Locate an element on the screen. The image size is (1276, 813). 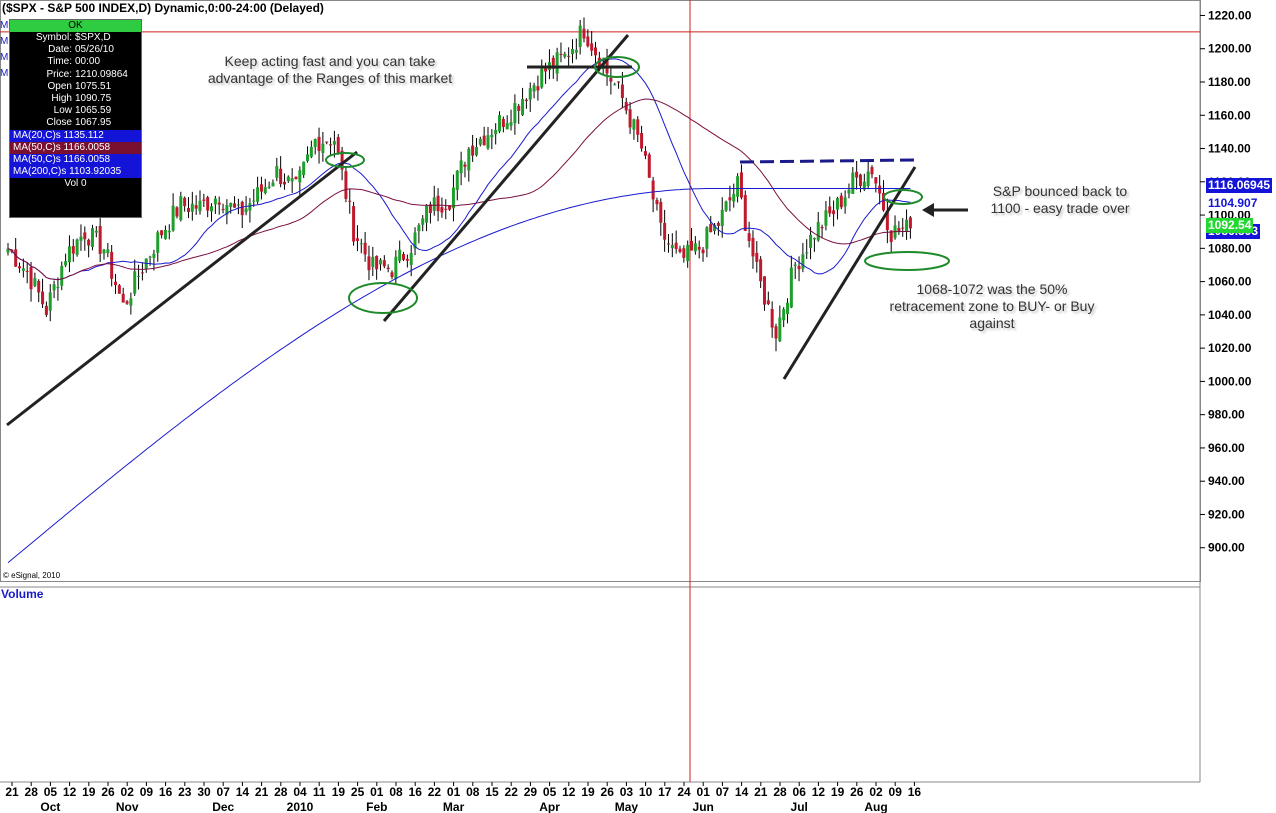
x-tick-label: 12 is located at coordinates (70, 792).